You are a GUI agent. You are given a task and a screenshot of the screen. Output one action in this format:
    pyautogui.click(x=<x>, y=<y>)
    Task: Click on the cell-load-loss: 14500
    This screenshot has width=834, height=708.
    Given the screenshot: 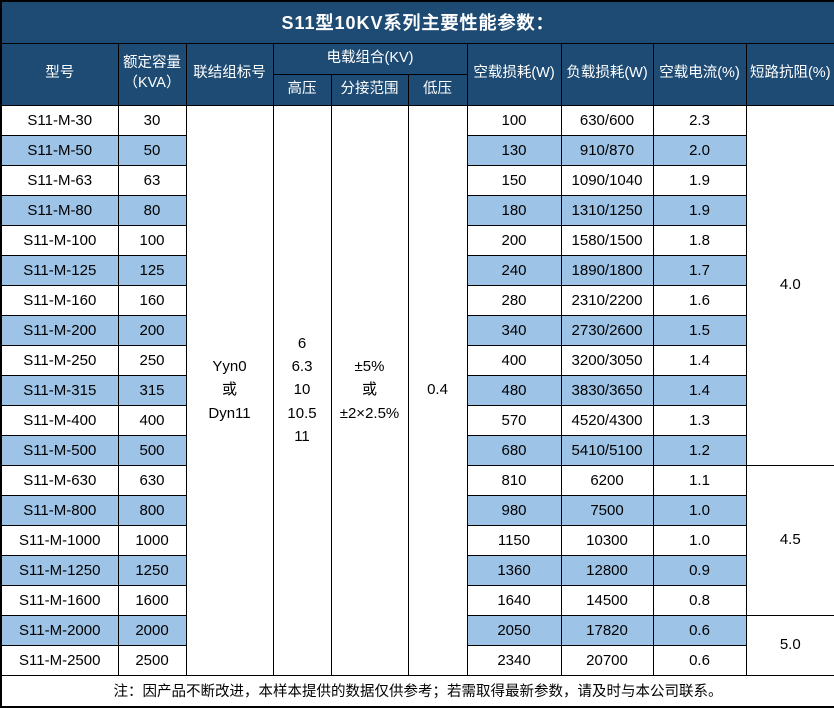 What is the action you would take?
    pyautogui.click(x=607, y=600)
    